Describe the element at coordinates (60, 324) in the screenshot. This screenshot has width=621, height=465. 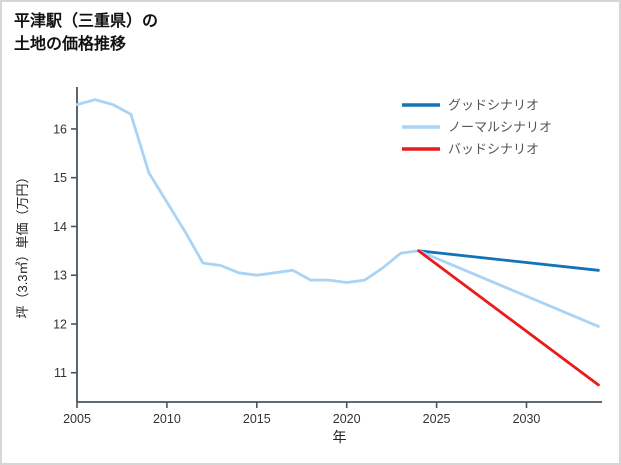
I see `y-tick-label: 12` at that location.